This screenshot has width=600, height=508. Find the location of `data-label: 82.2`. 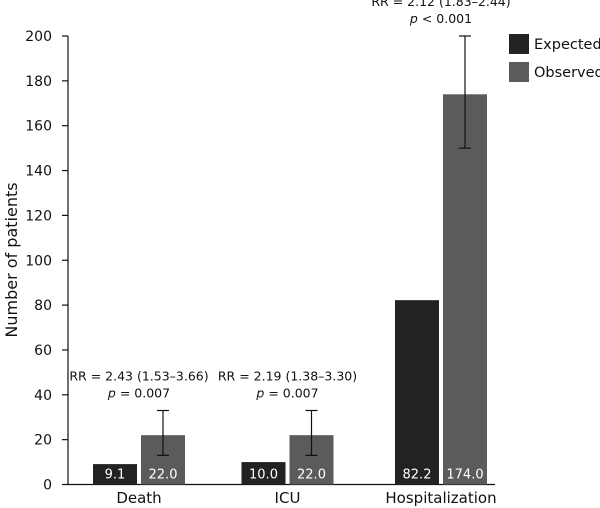

data-label: 82.2 is located at coordinates (417, 475).